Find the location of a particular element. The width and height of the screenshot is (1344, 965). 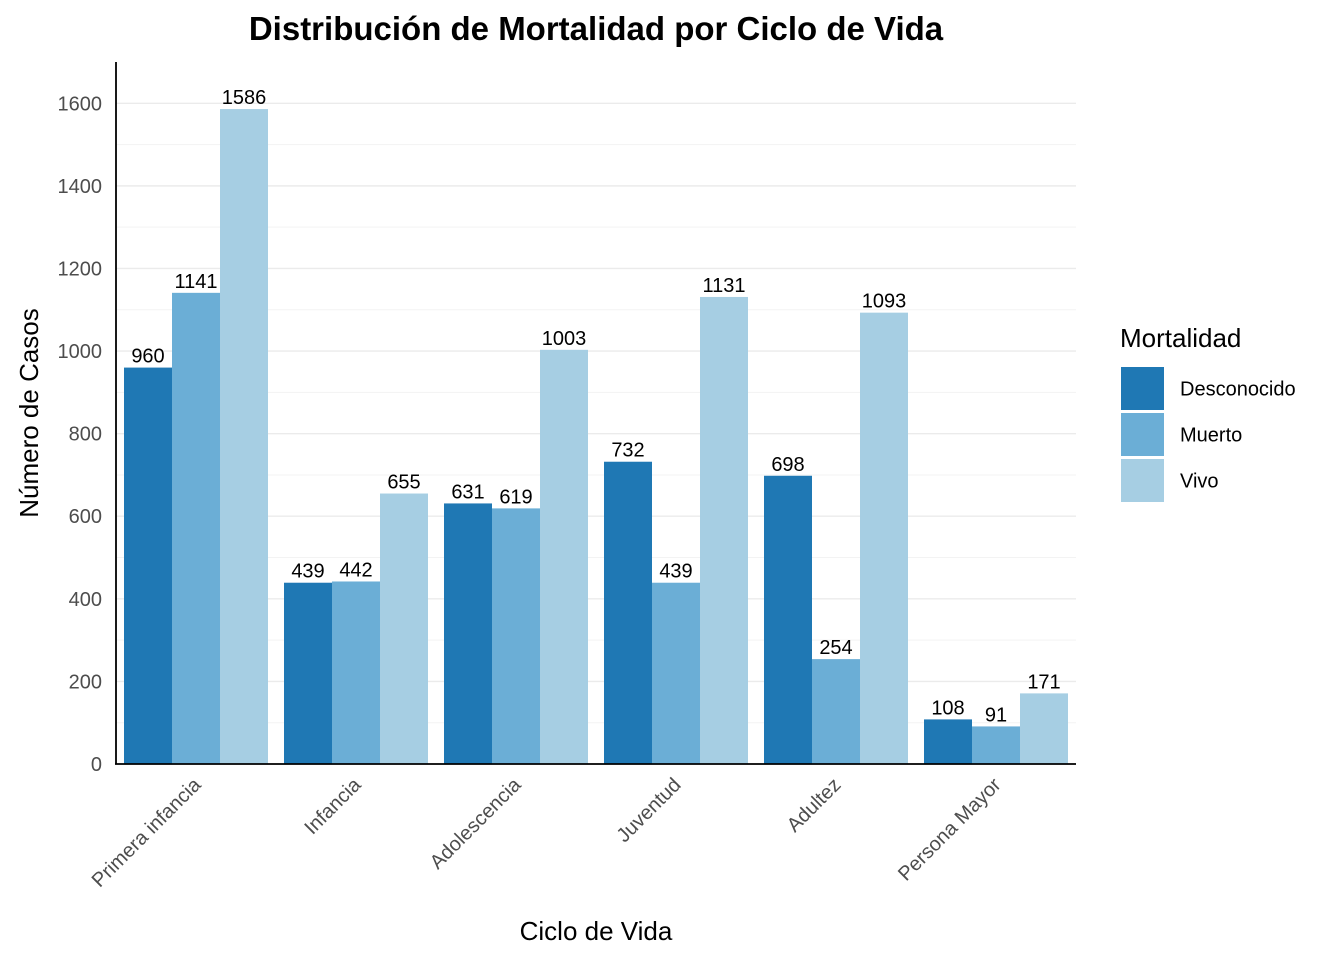

y-tick-label: 800 is located at coordinates (85, 435).